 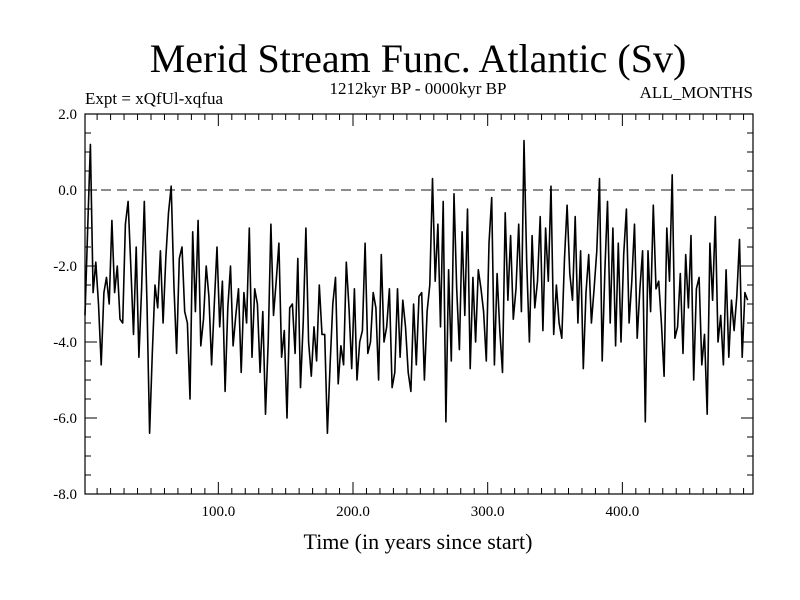 I want to click on x-tick-label: 100.0, so click(x=218, y=512).